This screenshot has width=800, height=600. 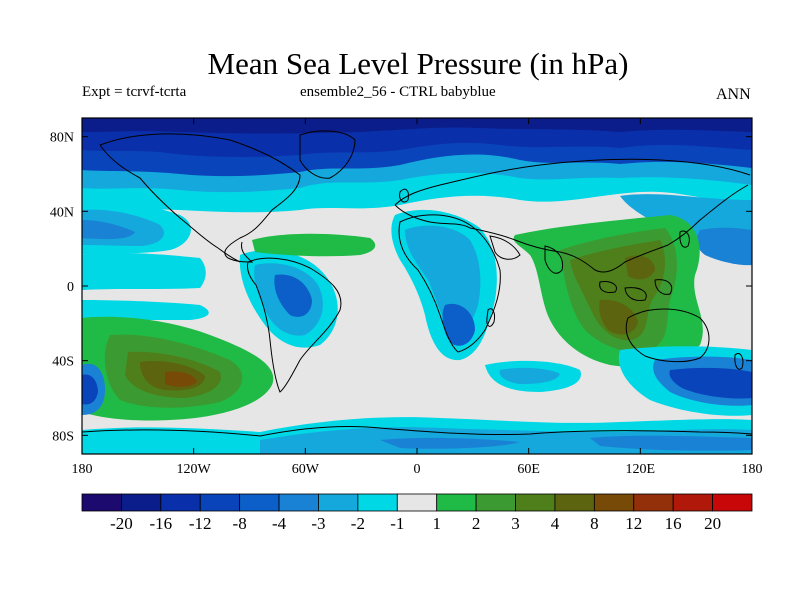 I want to click on season-label: ANN, so click(x=733, y=94).